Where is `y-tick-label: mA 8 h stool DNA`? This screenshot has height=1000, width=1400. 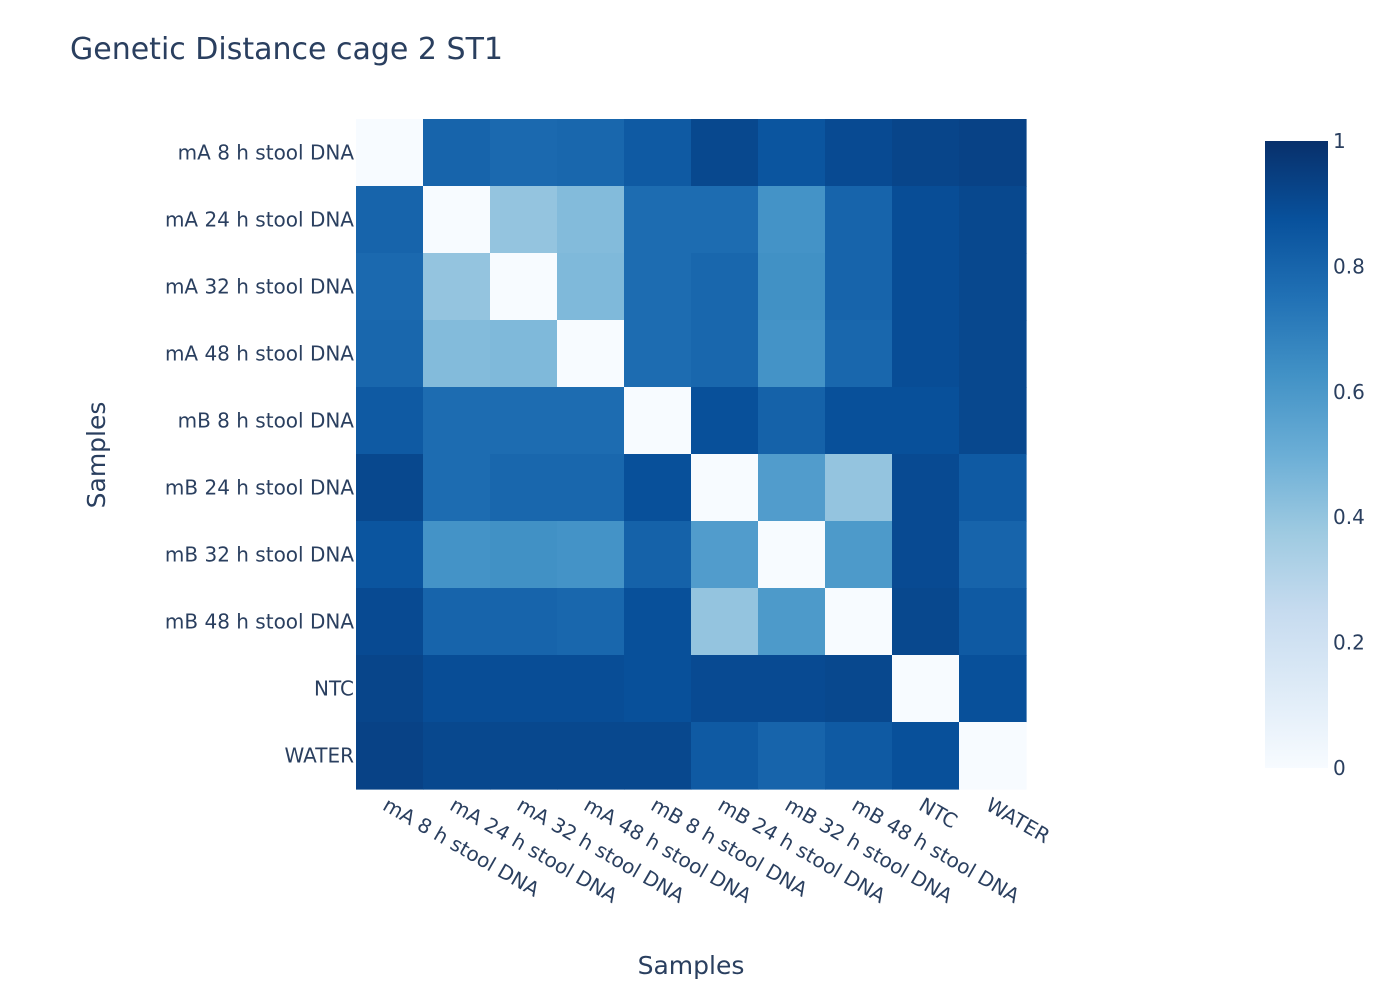
y-tick-label: mA 8 h stool DNA is located at coordinates (266, 153).